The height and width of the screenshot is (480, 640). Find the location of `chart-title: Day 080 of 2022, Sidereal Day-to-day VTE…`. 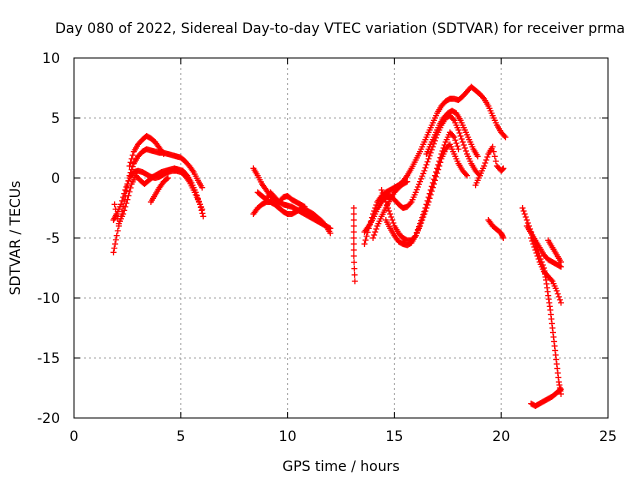

chart-title: Day 080 of 2022, Sidereal Day-to-day VTE… is located at coordinates (340, 29).